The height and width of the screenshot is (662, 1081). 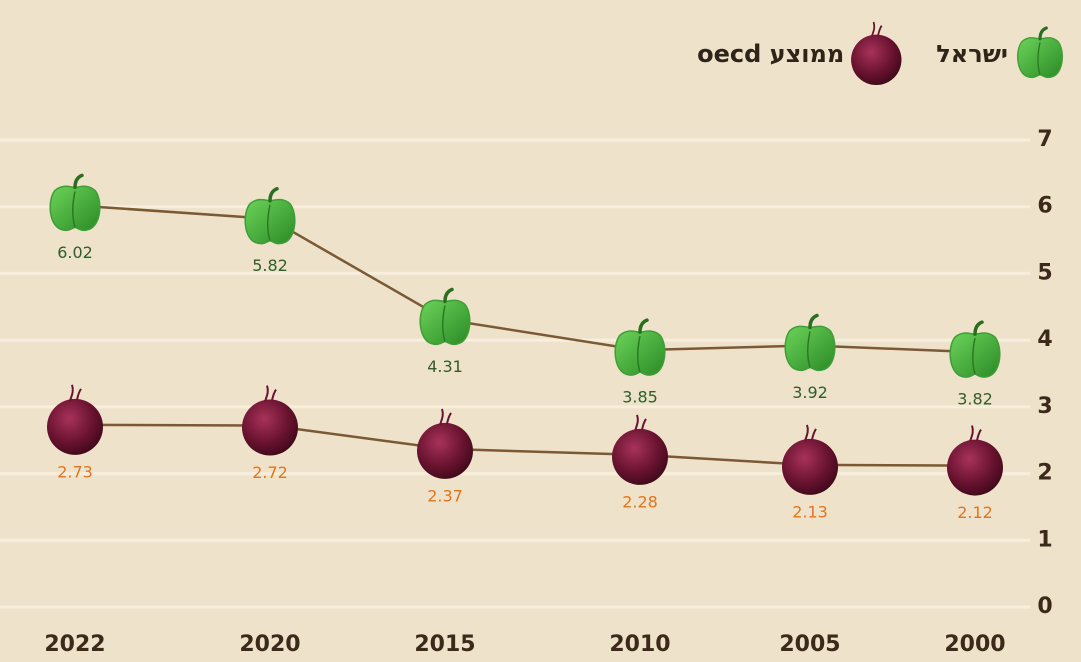 What do you see at coordinates (640, 397) in the screenshot?
I see `value-label: 3.85` at bounding box center [640, 397].